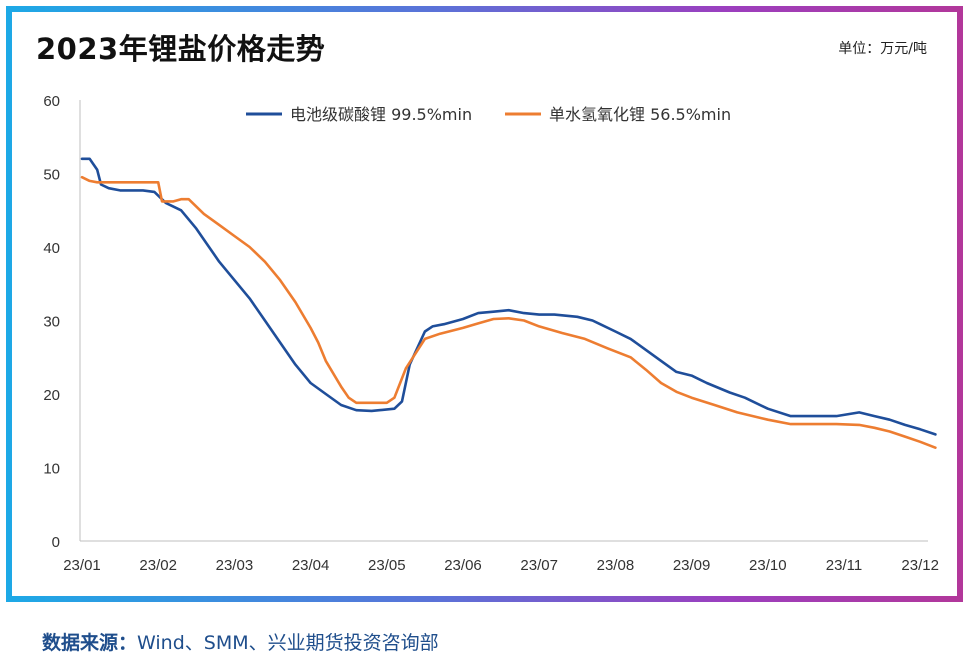  Describe the element at coordinates (51, 101) in the screenshot. I see `y-tick-label: 60` at that location.